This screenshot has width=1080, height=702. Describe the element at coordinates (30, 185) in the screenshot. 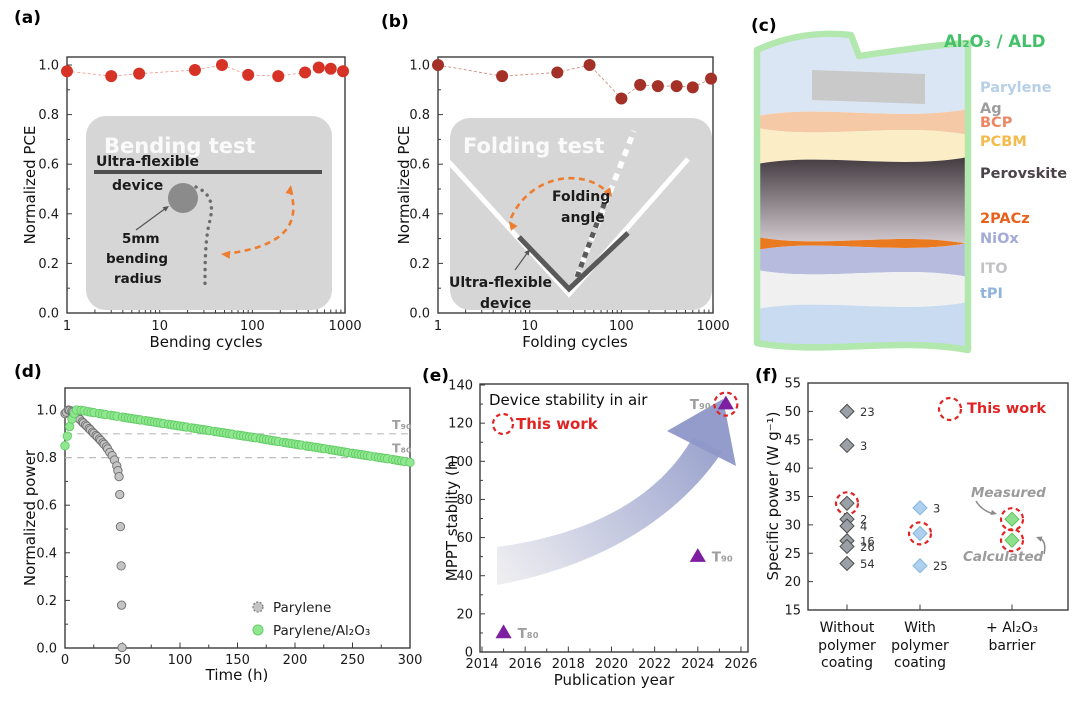

I see `axis-ylabel-a: Normalized PCE` at that location.